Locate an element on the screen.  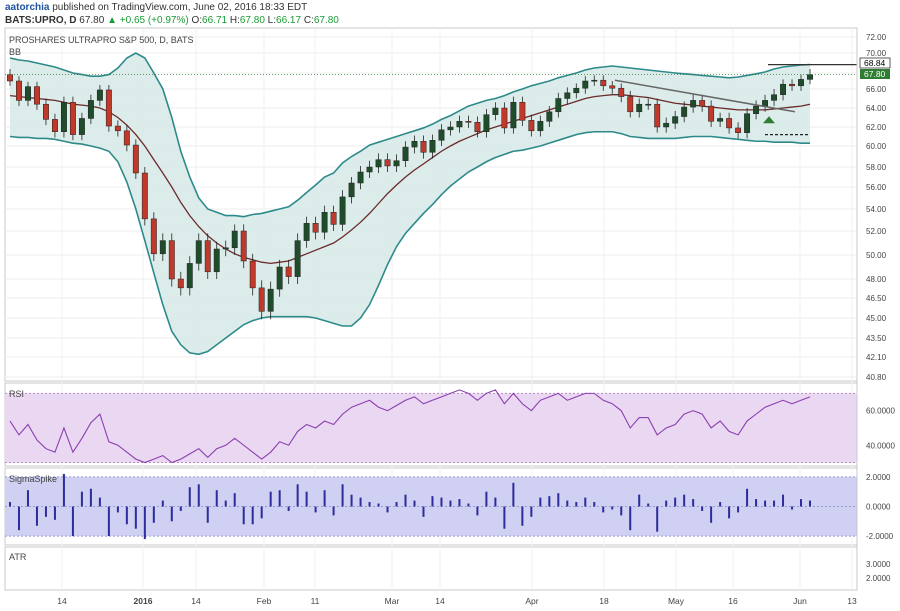
sigma-series is located at coordinates (431, 506).